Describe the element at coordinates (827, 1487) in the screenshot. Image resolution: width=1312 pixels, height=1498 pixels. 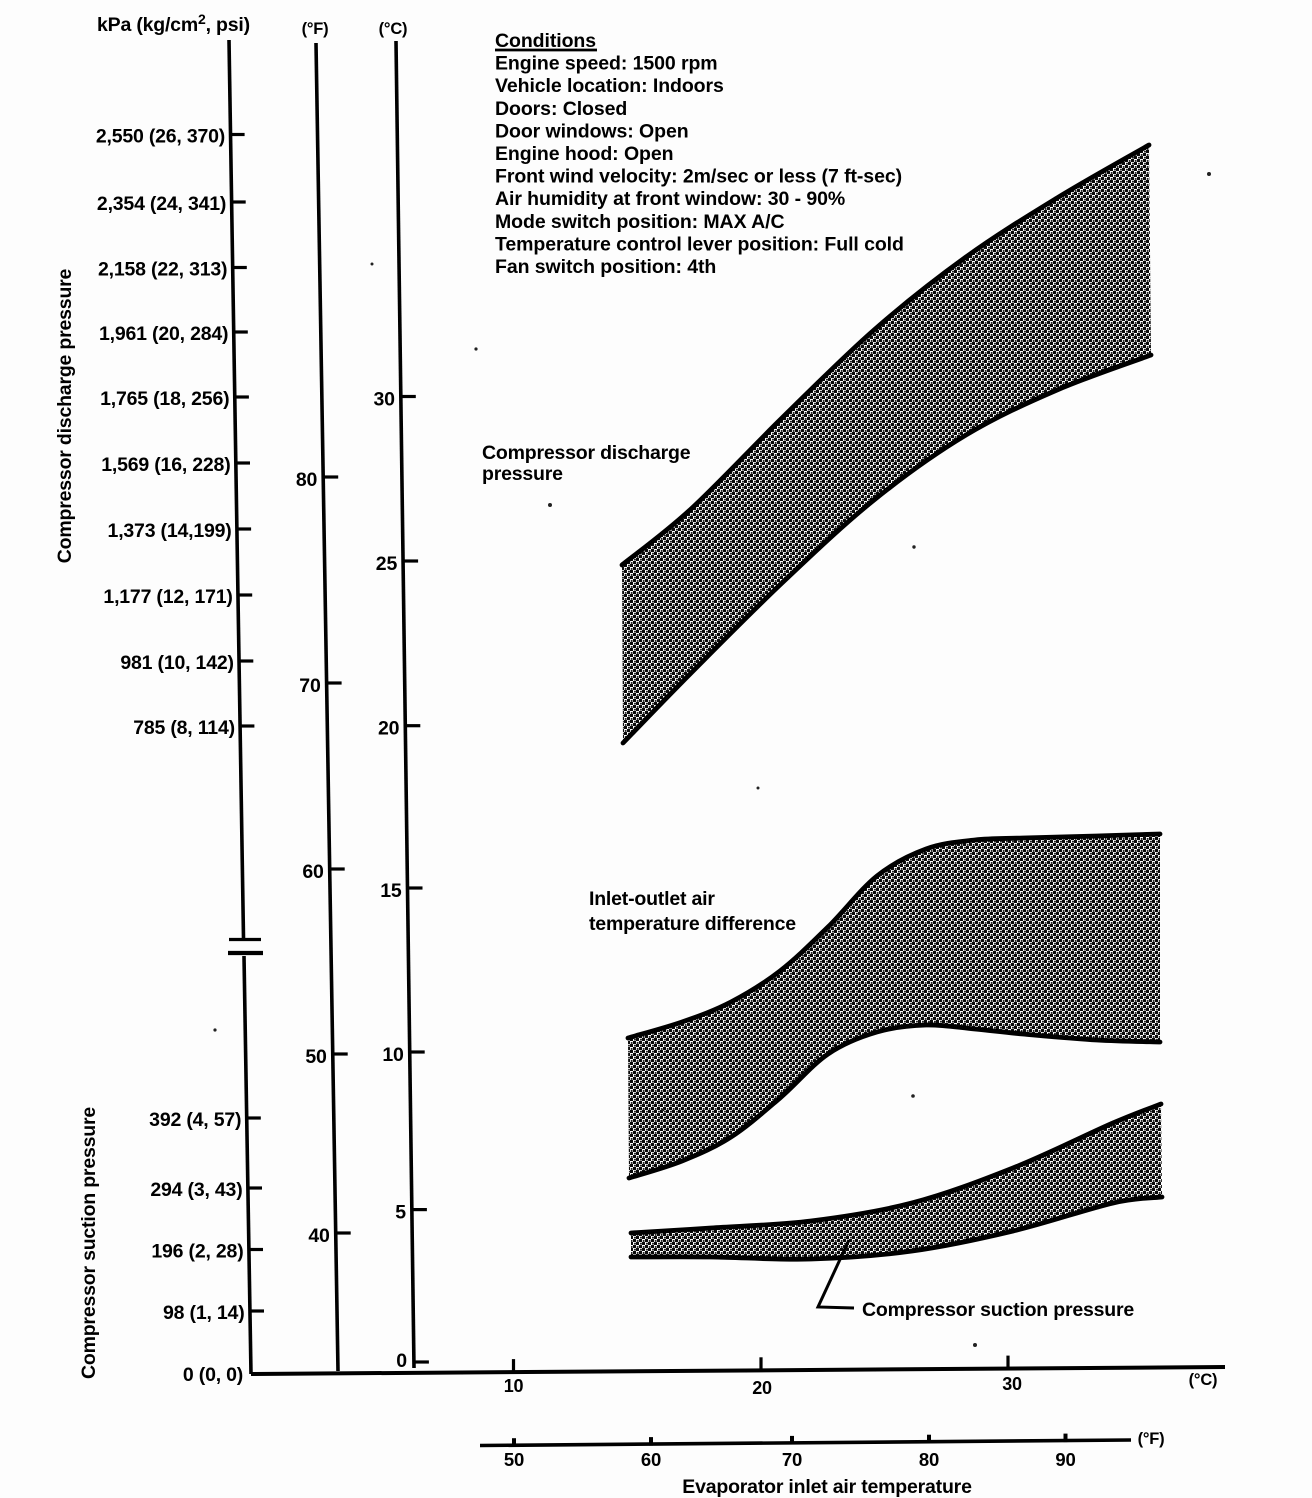
I see `svg-text:Evaporator inlet air temperatu: Evaporator inlet air temperature` at that location.